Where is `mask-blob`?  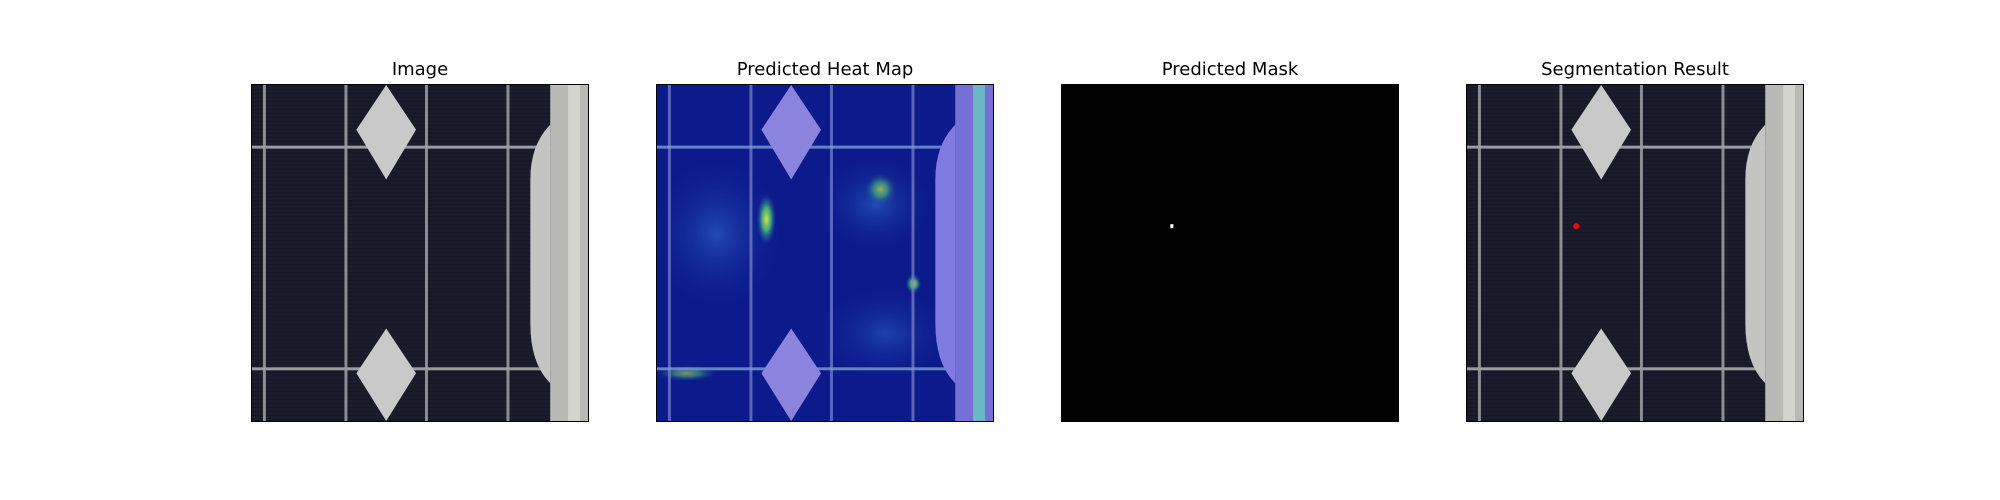
mask-blob is located at coordinates (1172, 226).